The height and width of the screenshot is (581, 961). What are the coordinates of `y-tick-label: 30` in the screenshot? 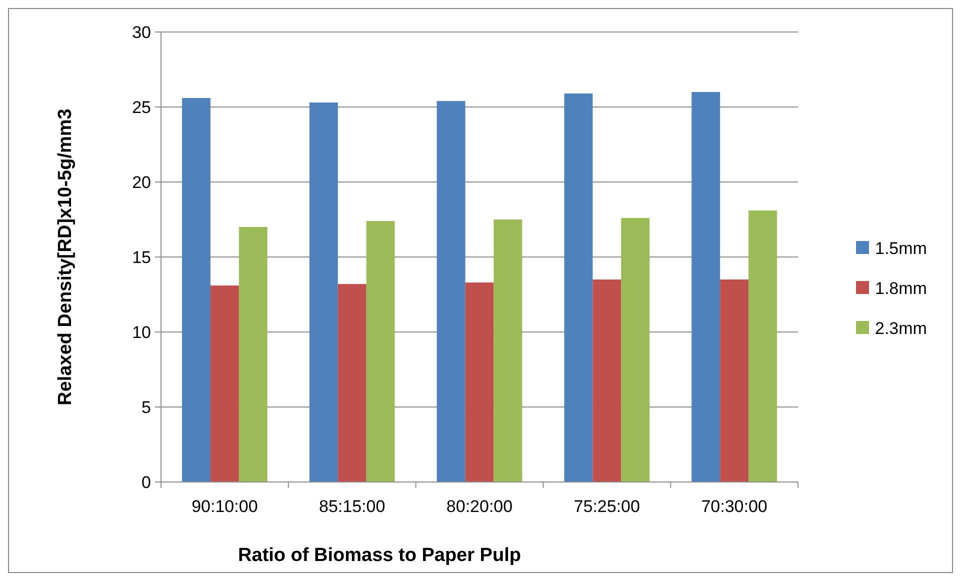 It's located at (141, 32).